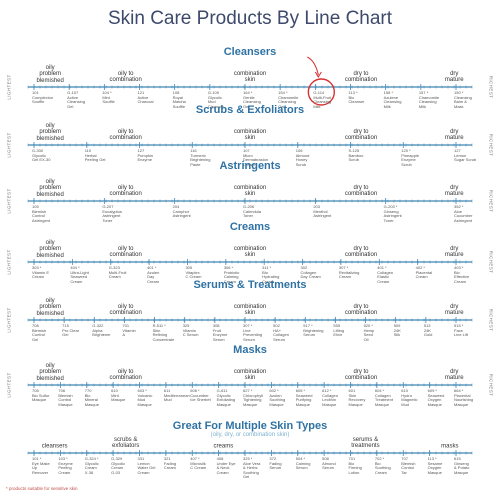  Describe the element at coordinates (464, 397) in the screenshot. I see `product-label: 664 * Placental Nourishing Masque` at that location.